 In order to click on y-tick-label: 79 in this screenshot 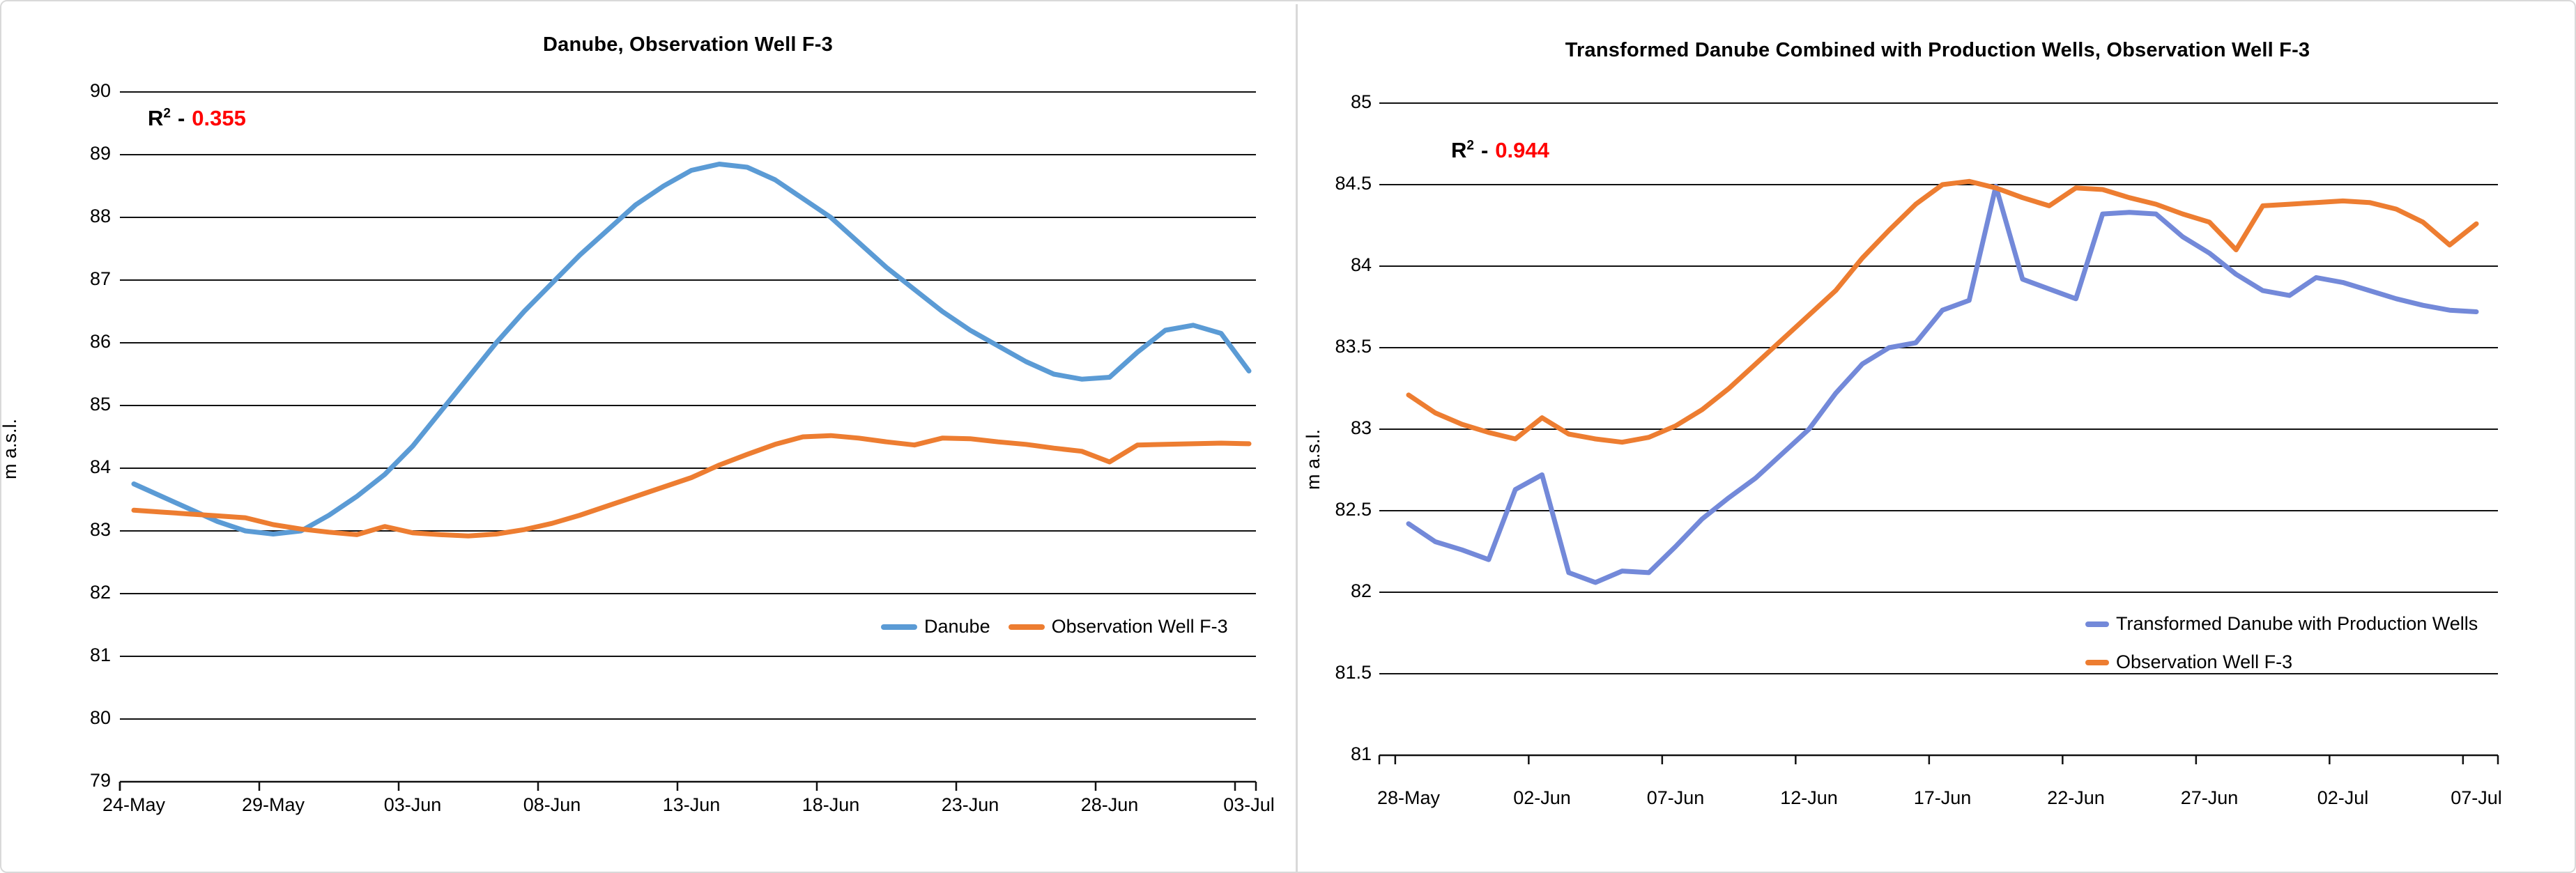, I will do `click(100, 780)`.